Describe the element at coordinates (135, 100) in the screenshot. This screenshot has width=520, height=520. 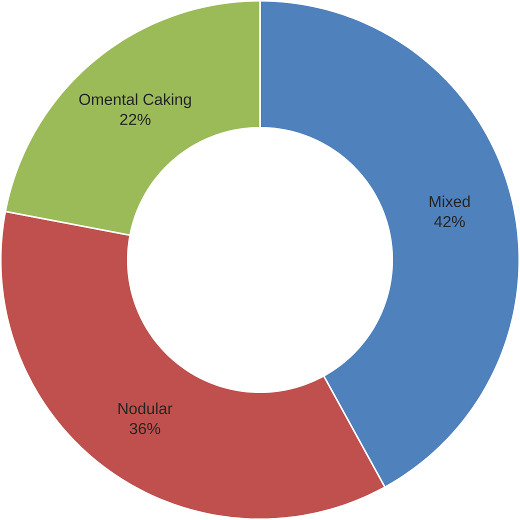
I see `slice-label: Omental Caking` at that location.